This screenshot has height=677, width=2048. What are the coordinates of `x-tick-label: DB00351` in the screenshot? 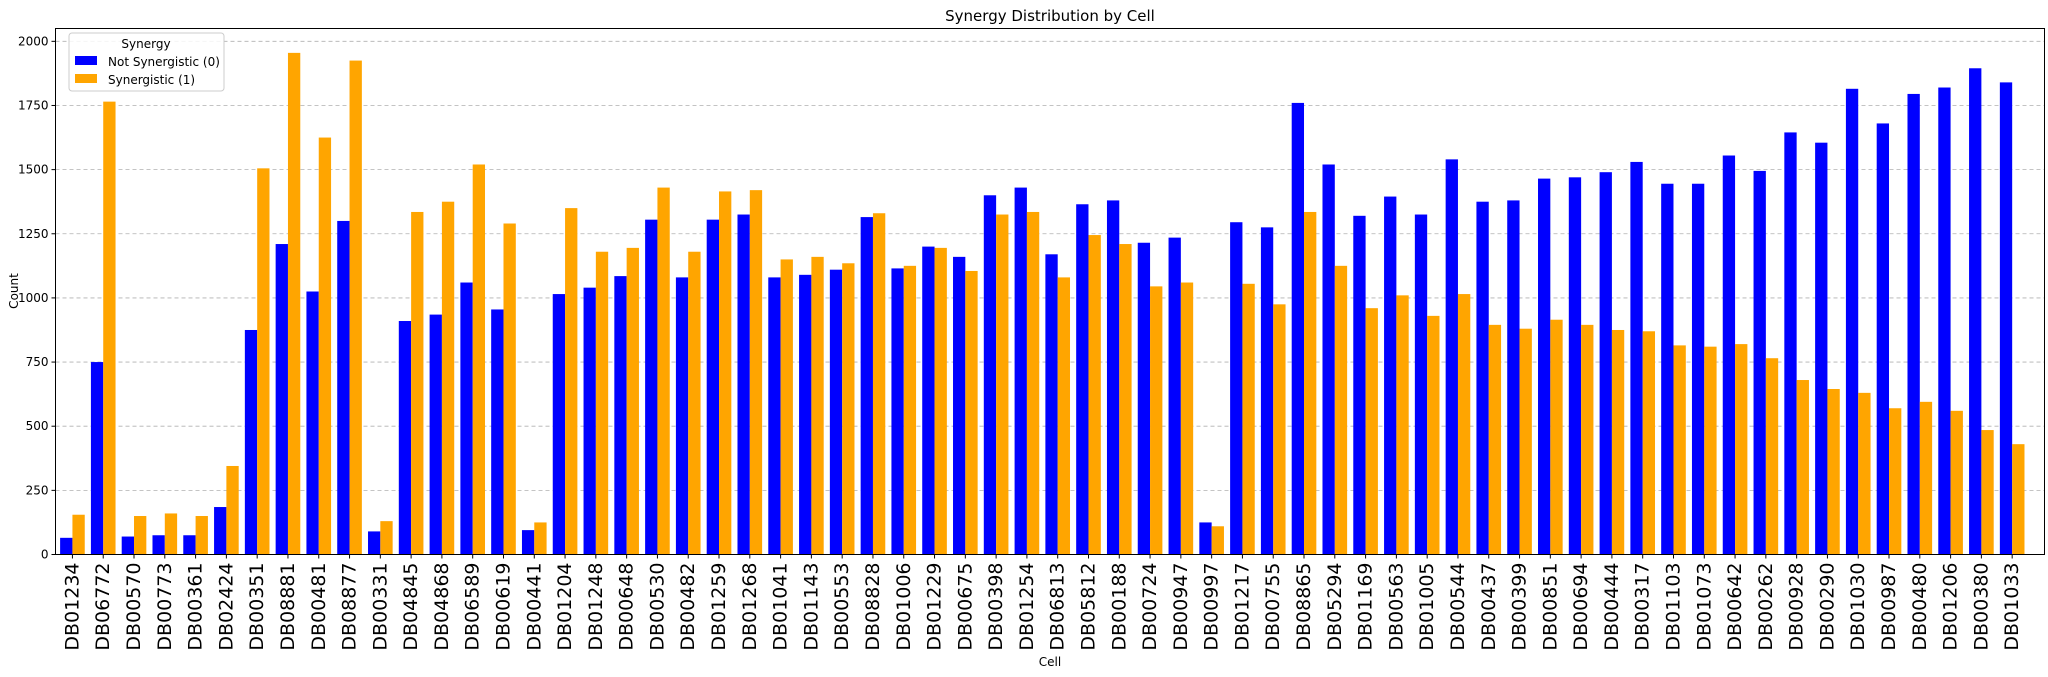 It's located at (257, 607).